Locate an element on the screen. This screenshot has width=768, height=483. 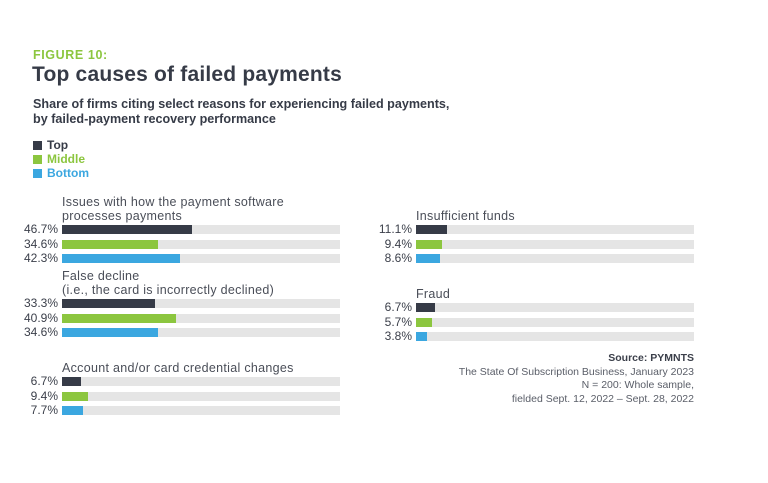
group-label-line-1: Issues with how the payment software is located at coordinates (173, 202).